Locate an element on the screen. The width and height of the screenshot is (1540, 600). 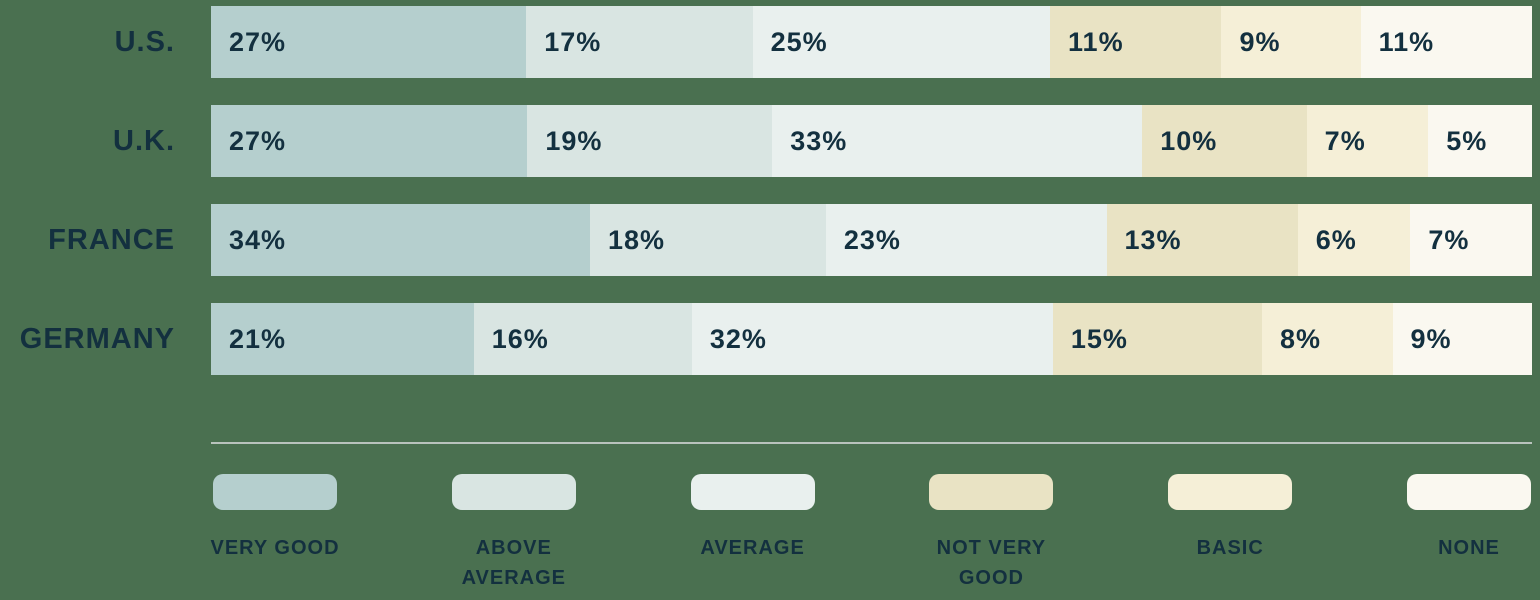
legend-item: NOT VERY GOOD is located at coordinates (991, 533).